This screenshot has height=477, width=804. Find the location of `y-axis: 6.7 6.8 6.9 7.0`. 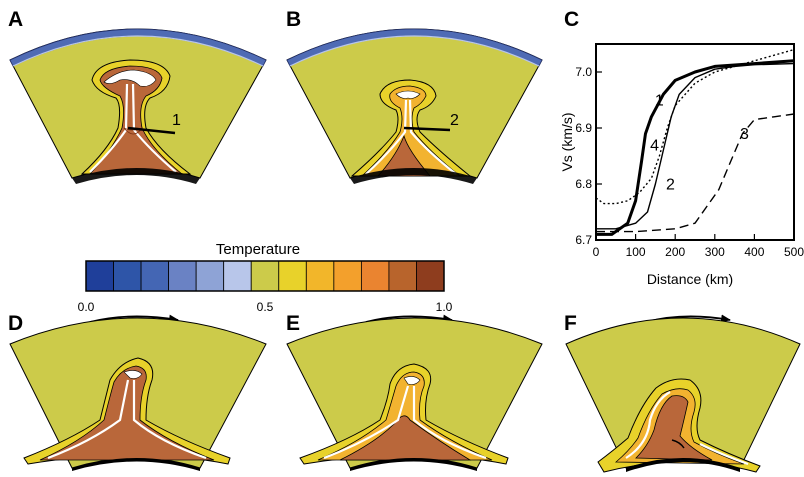

y-axis: 6.7 6.8 6.9 7.0 is located at coordinates (588, 156).